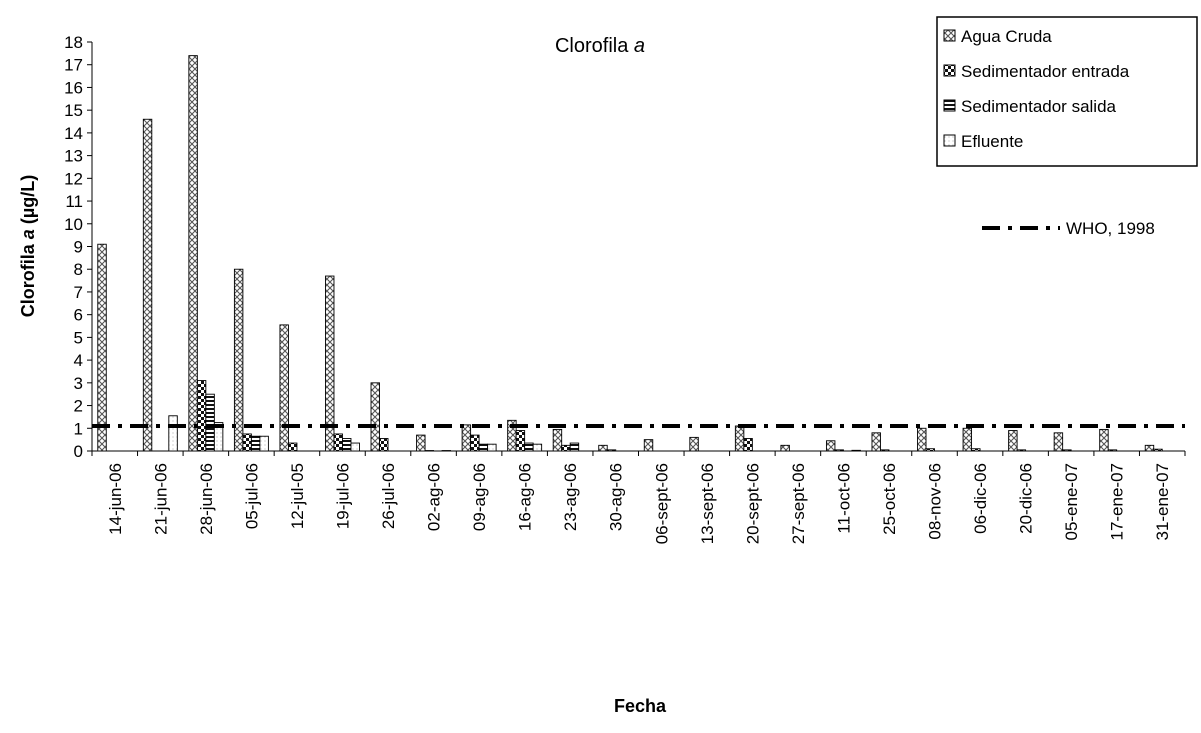 The height and width of the screenshot is (733, 1201). Describe the element at coordinates (73, 224) in the screenshot. I see `y-tick-label: 10` at that location.